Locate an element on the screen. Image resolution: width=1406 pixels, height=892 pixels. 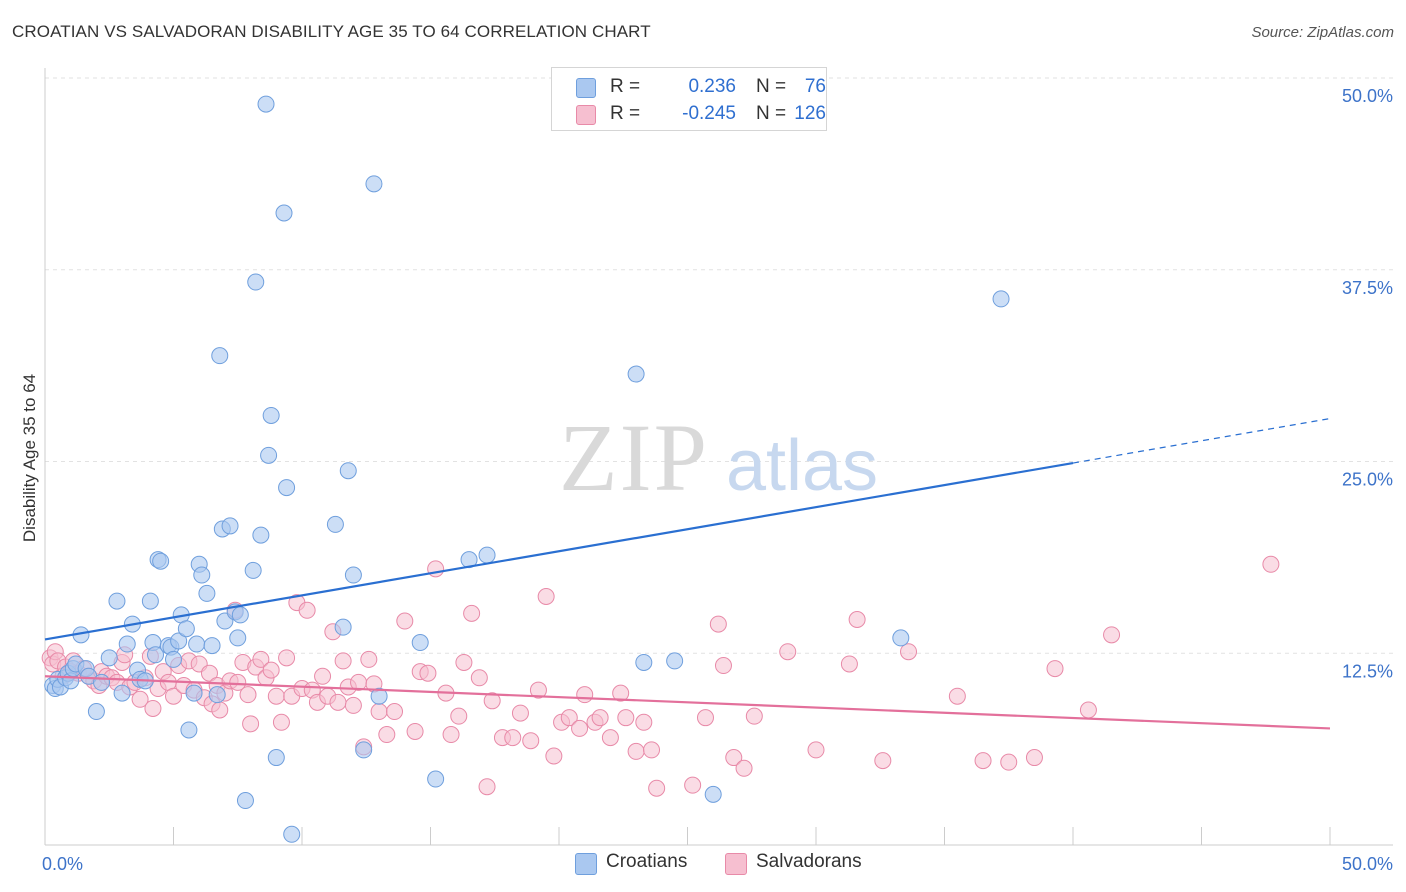
y-axis-label: Disability Age 35 to 64 is located at coordinates (29, 458).